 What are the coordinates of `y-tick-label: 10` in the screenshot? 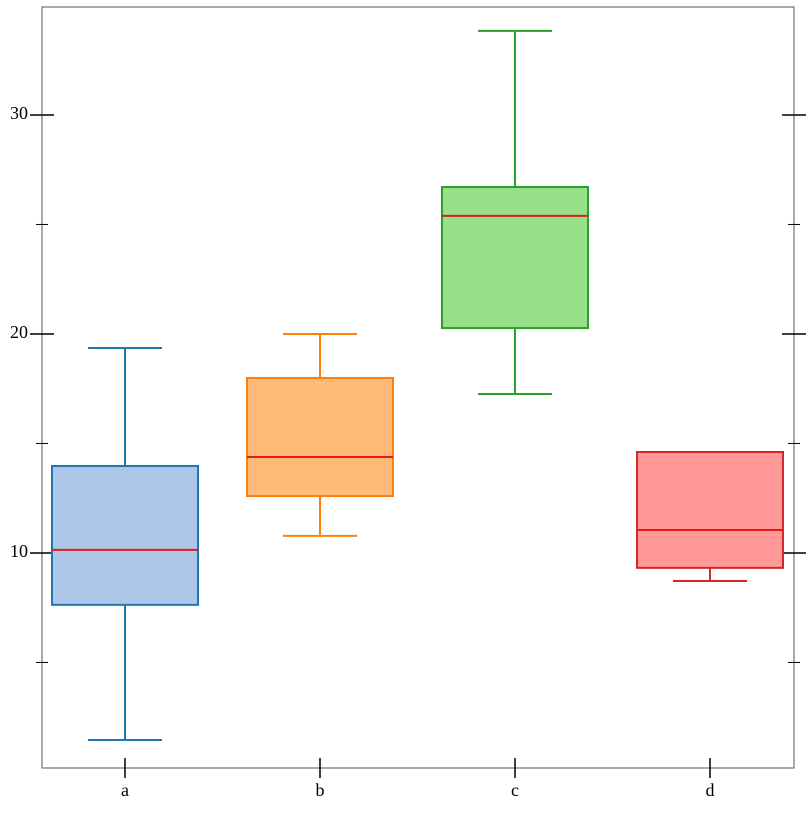 It's located at (19, 551).